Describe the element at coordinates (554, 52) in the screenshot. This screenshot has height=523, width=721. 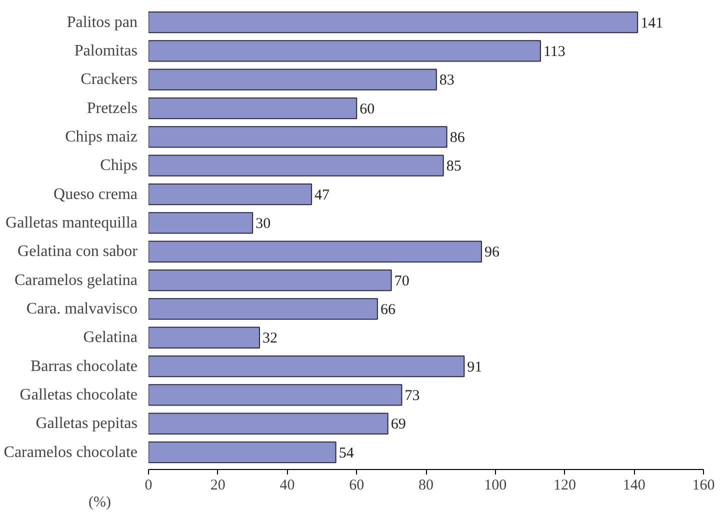
I see `data-label: 113` at that location.